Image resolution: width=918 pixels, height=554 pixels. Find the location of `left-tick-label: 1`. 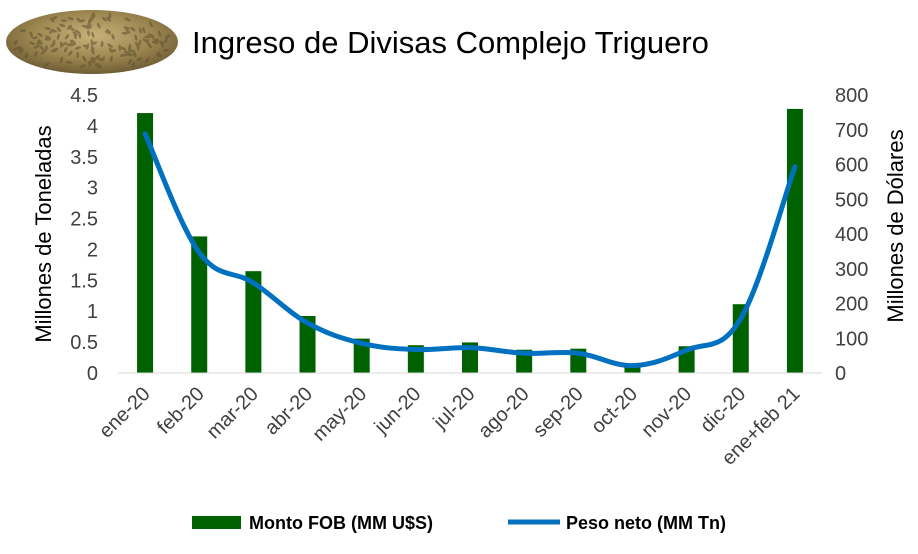

left-tick-label: 1 is located at coordinates (92, 312).